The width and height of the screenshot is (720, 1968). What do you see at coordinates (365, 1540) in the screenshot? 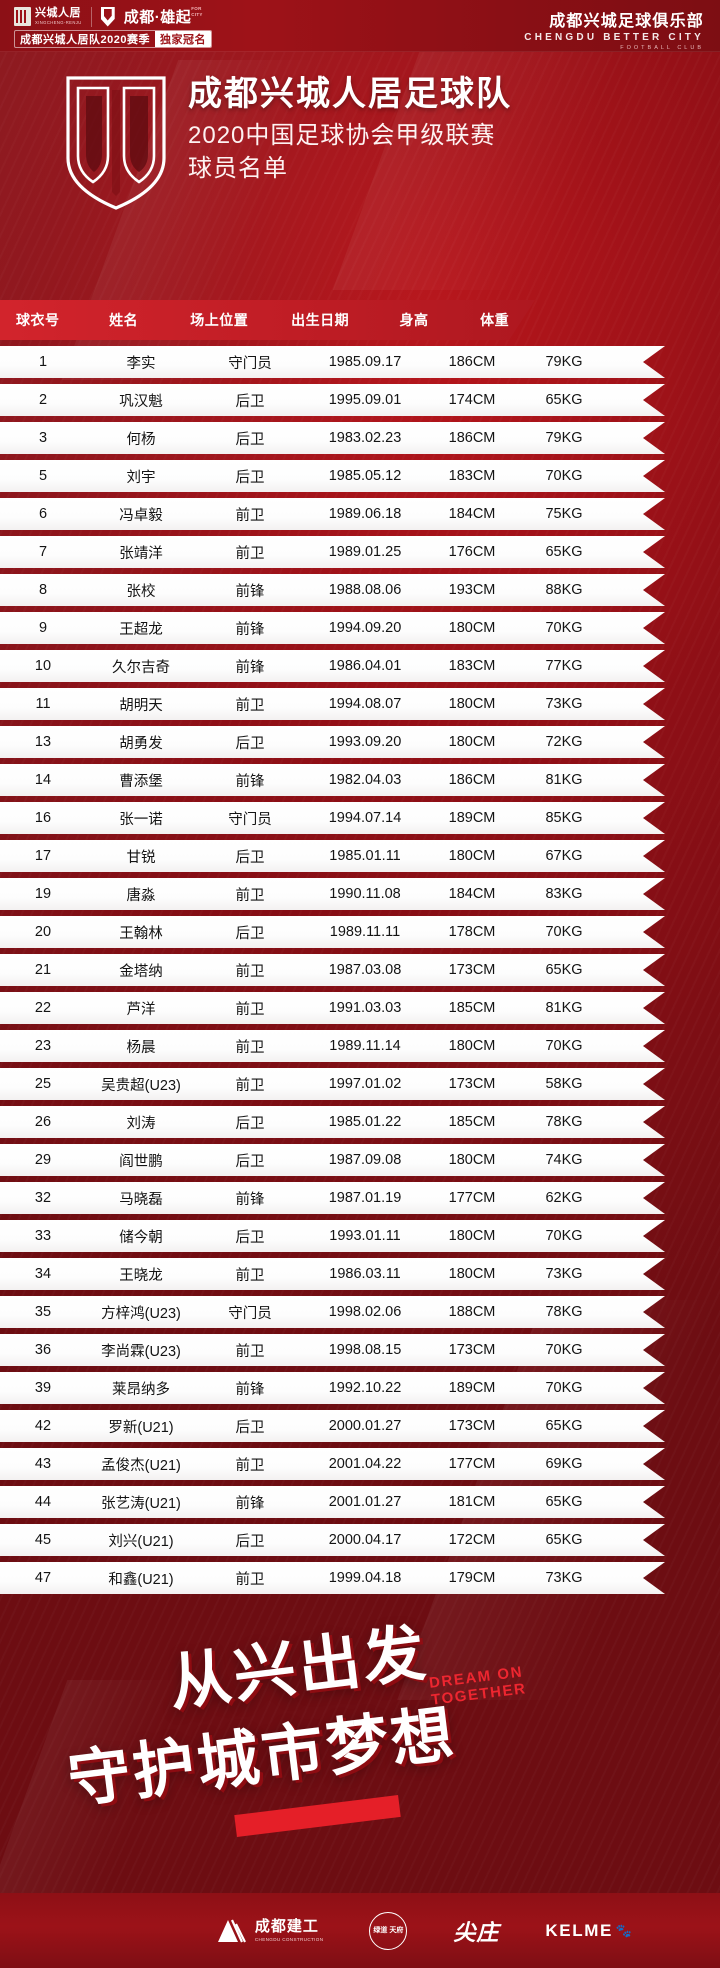
I see `cell-dob: 2000.04.17` at bounding box center [365, 1540].